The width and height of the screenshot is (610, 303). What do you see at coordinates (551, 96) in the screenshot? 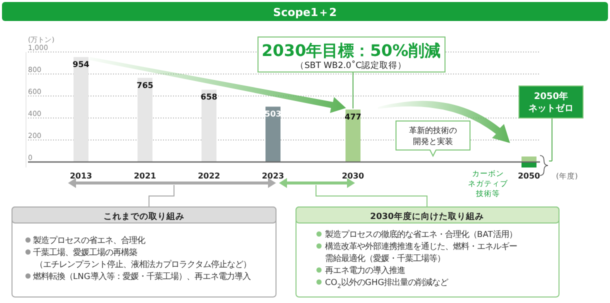
I see `annotation: 2050年` at bounding box center [551, 96].